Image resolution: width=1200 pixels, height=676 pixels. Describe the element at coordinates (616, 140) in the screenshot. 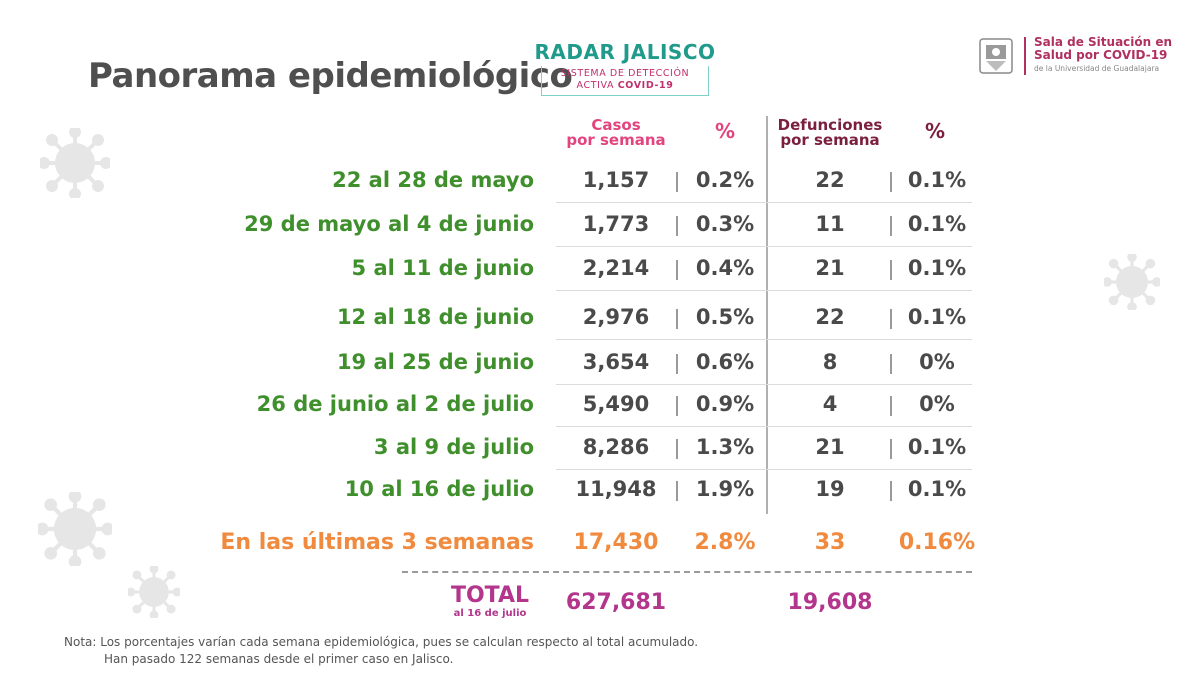

I see `header-casos-line2: por semana` at that location.